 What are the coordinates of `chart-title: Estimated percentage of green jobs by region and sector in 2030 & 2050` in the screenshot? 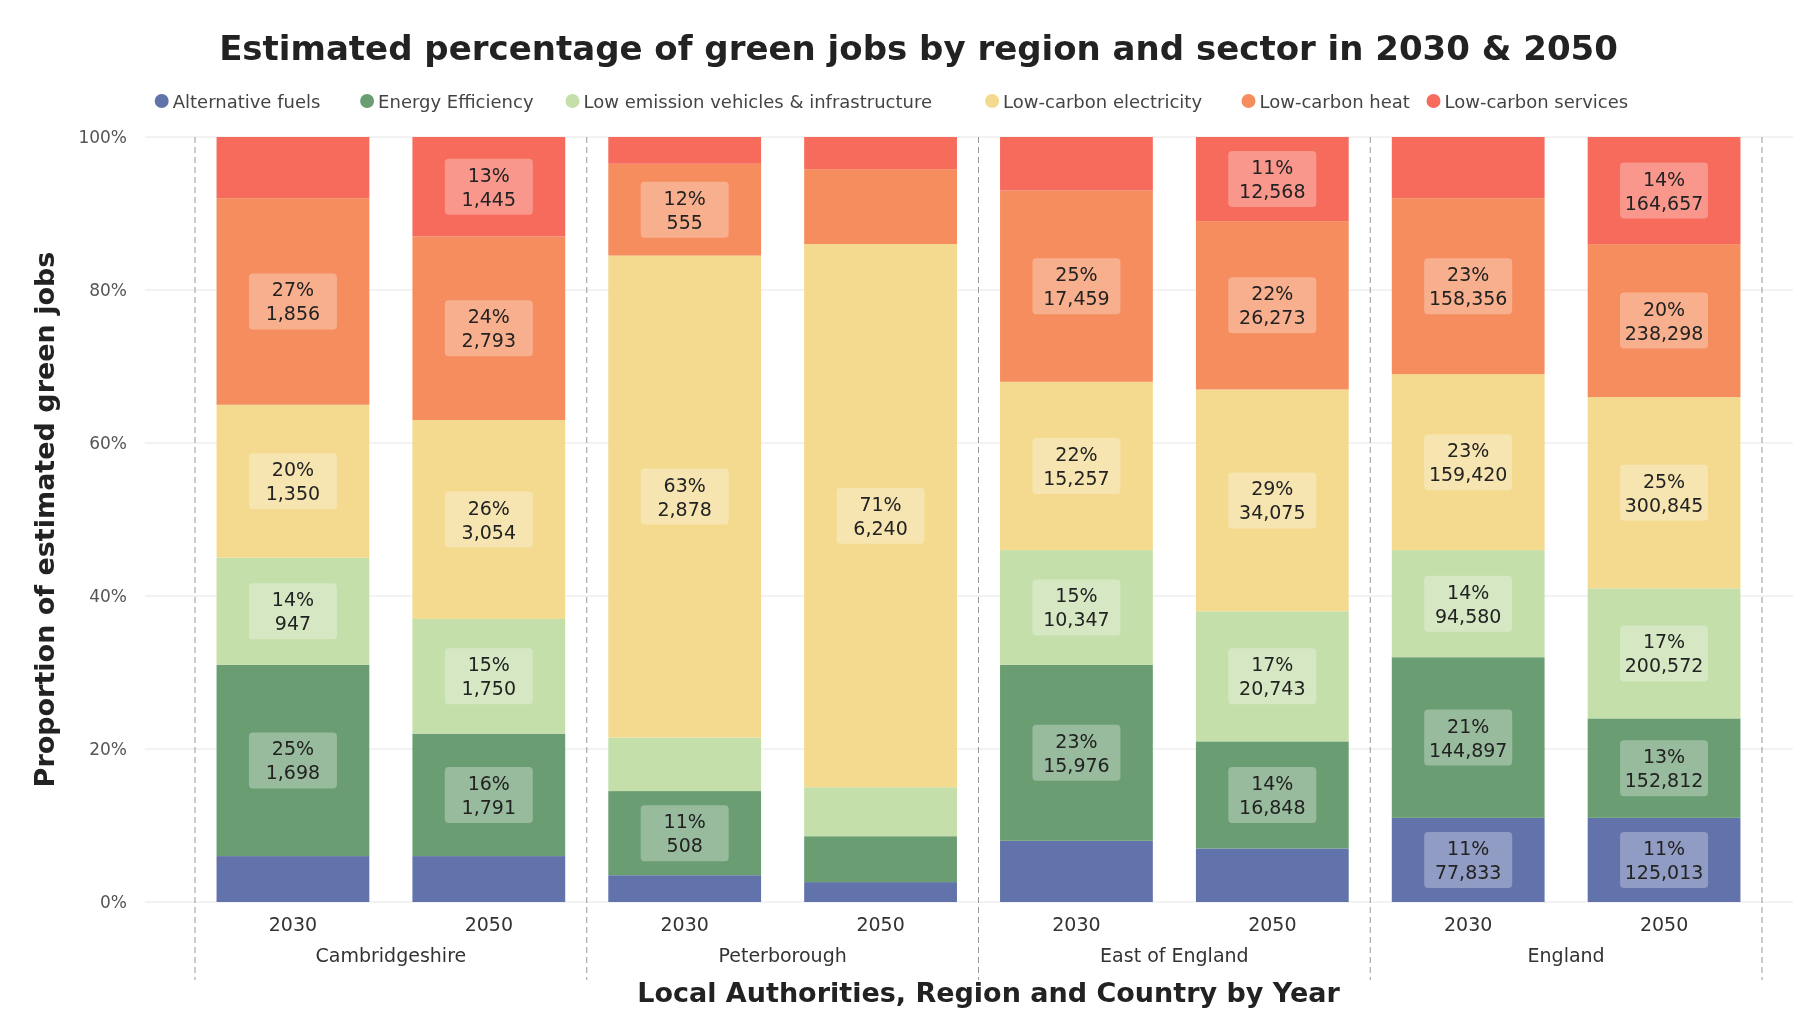 It's located at (918, 48).